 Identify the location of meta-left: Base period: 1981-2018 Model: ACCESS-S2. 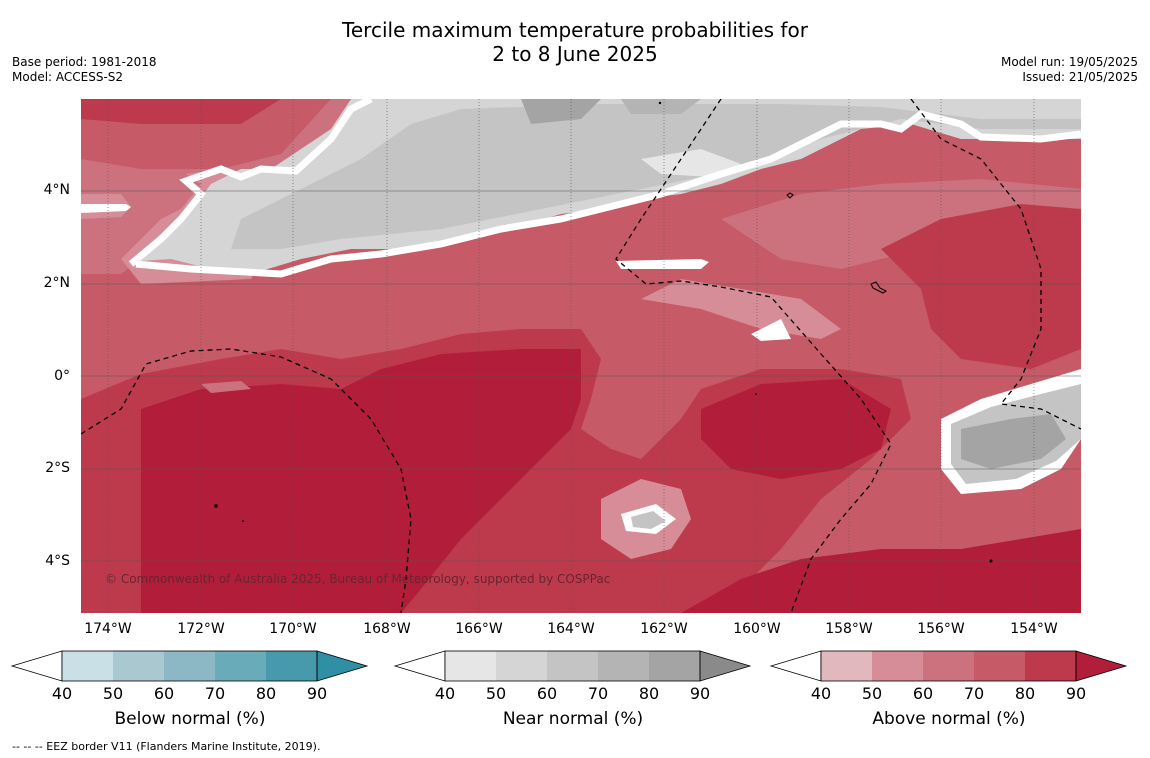
(84, 70).